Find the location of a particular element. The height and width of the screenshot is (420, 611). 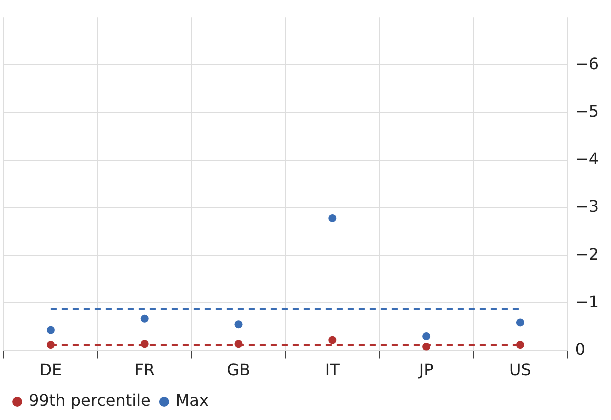

x-tick-label: IT is located at coordinates (332, 370).